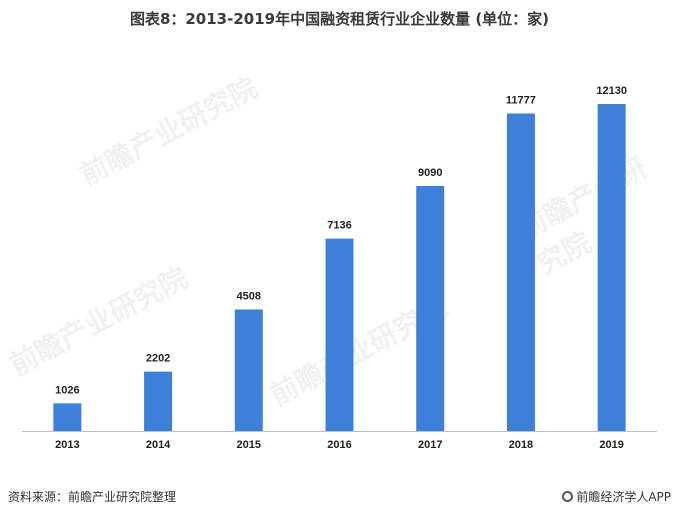 The width and height of the screenshot is (679, 516). What do you see at coordinates (568, 496) in the screenshot?
I see `brand-logo-icon` at bounding box center [568, 496].